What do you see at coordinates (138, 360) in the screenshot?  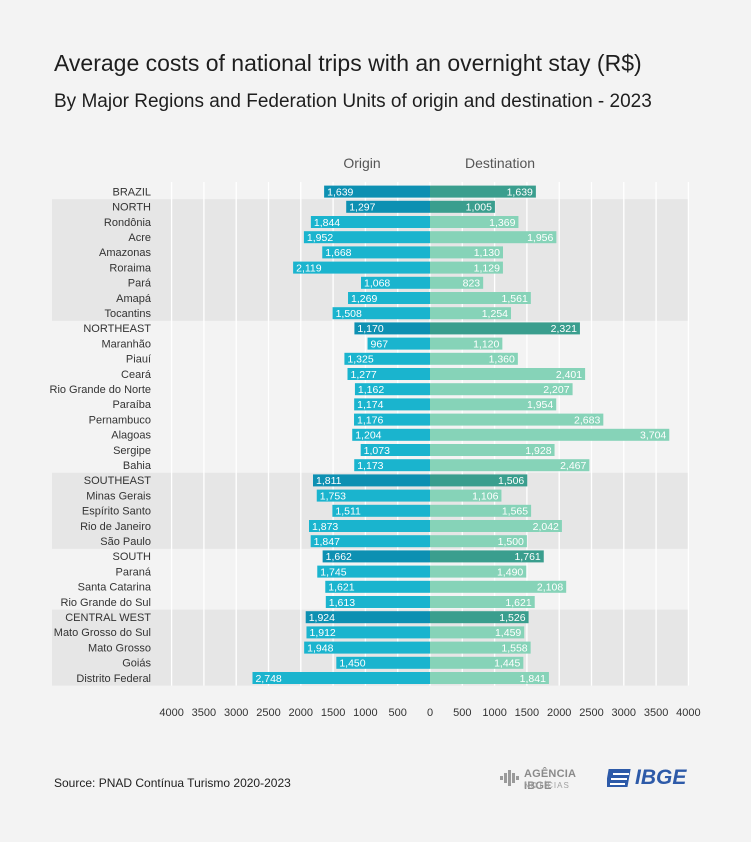 I see `category-label: Piauí` at bounding box center [138, 360].